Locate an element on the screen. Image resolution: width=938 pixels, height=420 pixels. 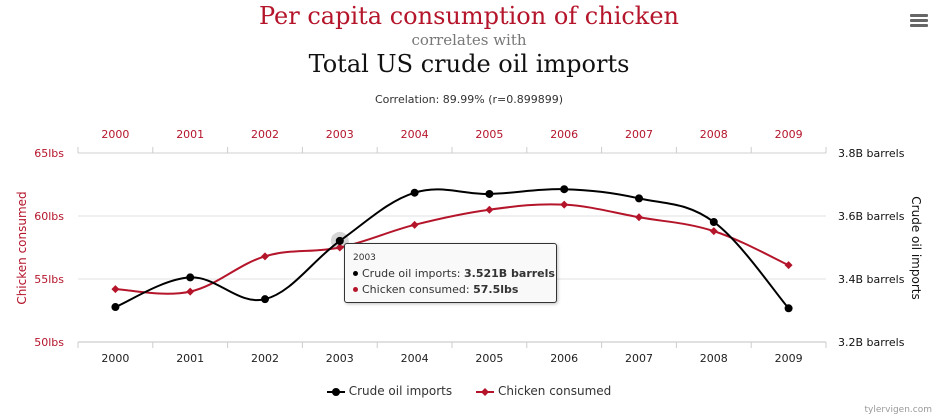
bottom-axis-label: 2009 is located at coordinates (789, 358).